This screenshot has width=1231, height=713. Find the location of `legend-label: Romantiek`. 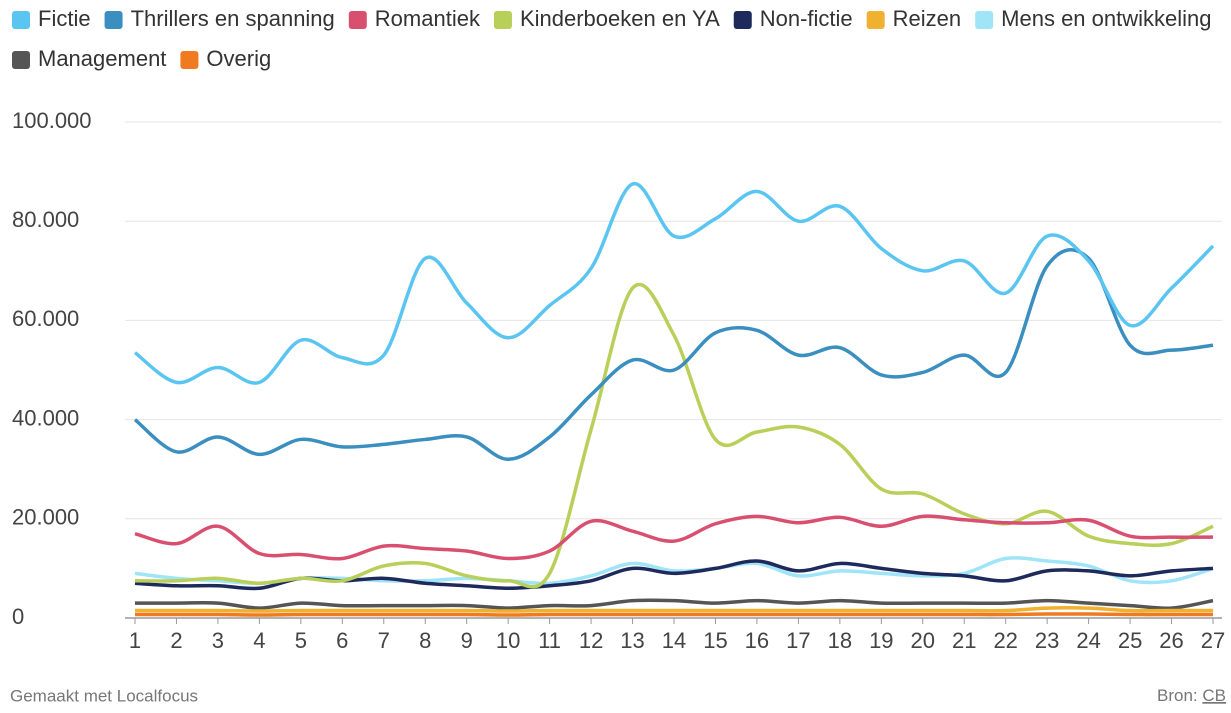

legend-label: Romantiek is located at coordinates (428, 18).